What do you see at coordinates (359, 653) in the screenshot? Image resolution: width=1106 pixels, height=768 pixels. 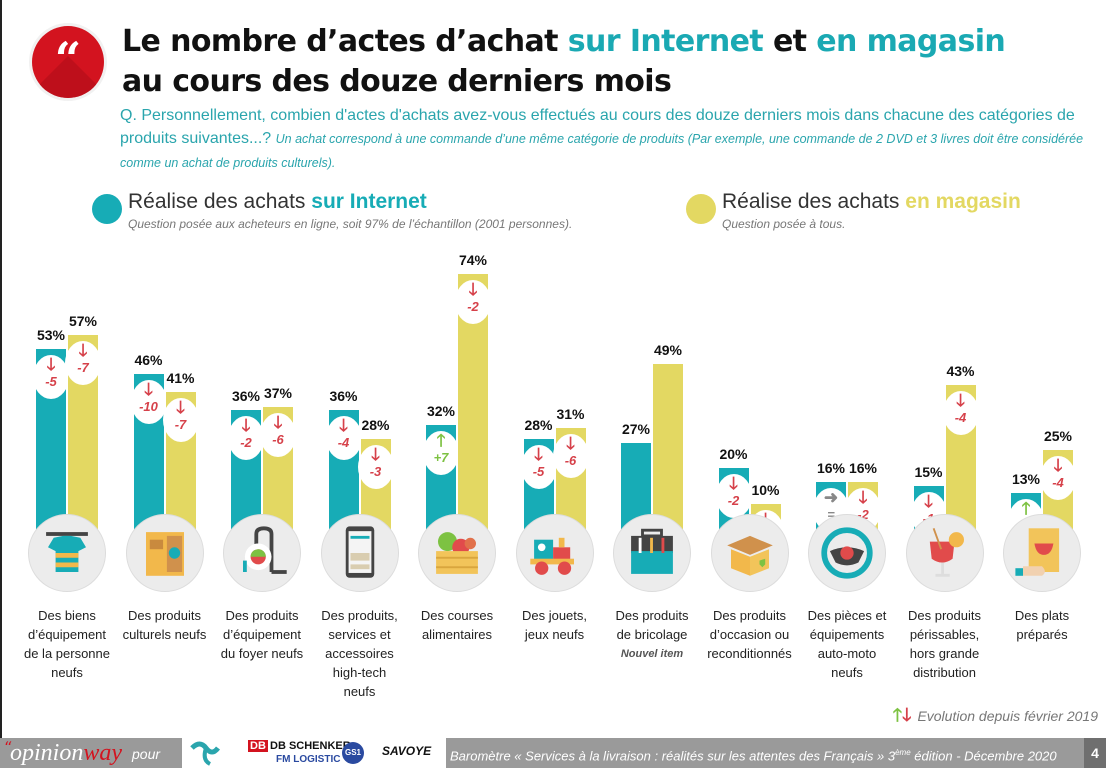 I see `category-label-line: accessoires` at bounding box center [359, 653].